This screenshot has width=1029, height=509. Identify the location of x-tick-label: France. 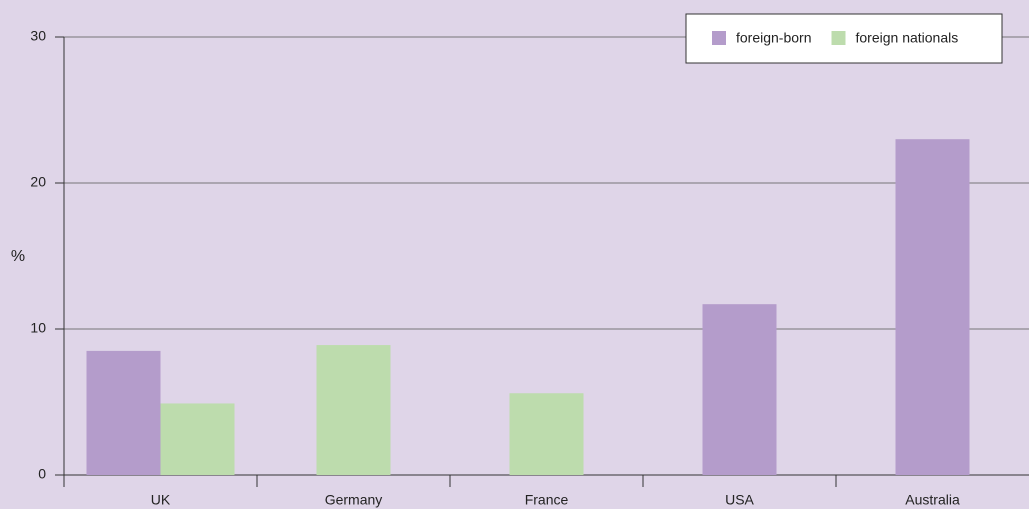
(547, 500).